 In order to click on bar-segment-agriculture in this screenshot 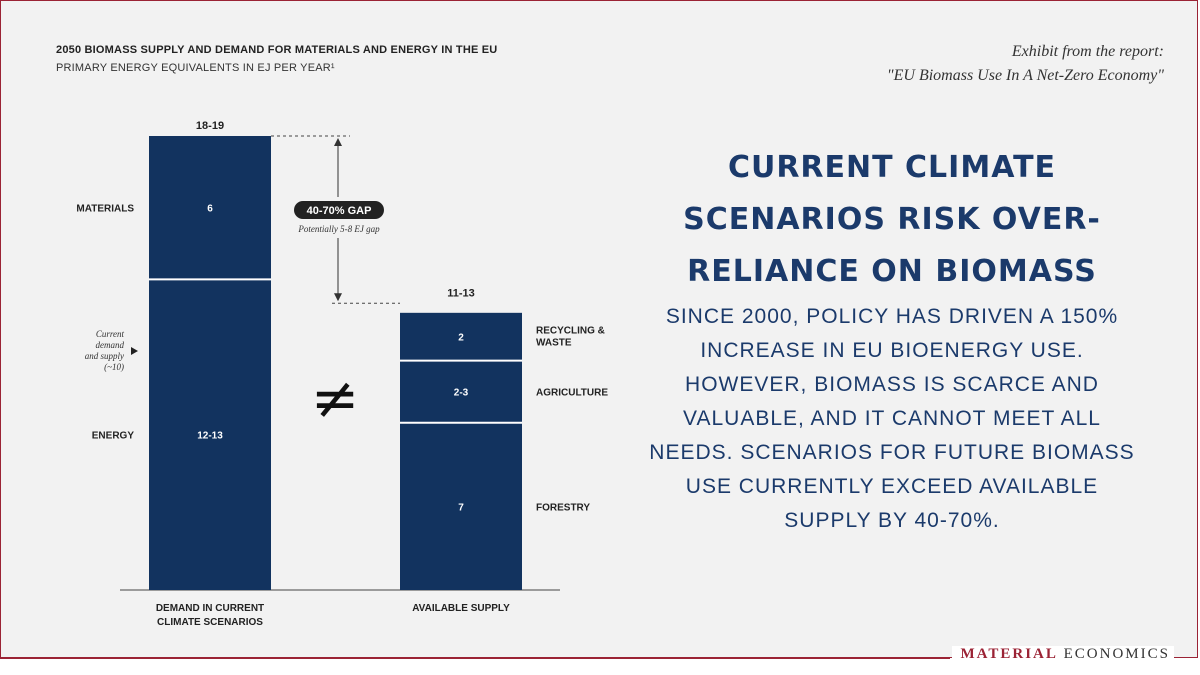, I will do `click(461, 391)`.